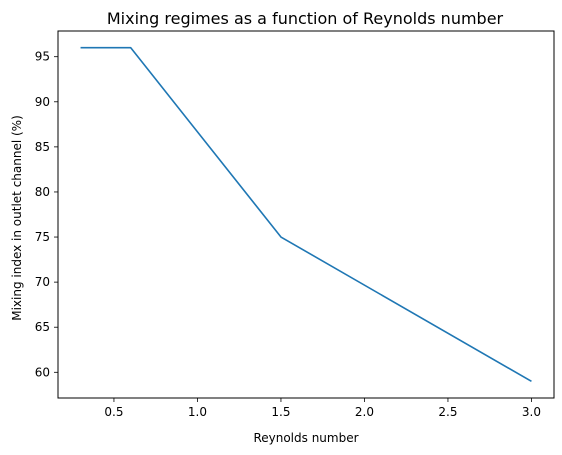 The width and height of the screenshot is (562, 455). Describe the element at coordinates (447, 412) in the screenshot. I see `x-tick-label: 2.5` at that location.